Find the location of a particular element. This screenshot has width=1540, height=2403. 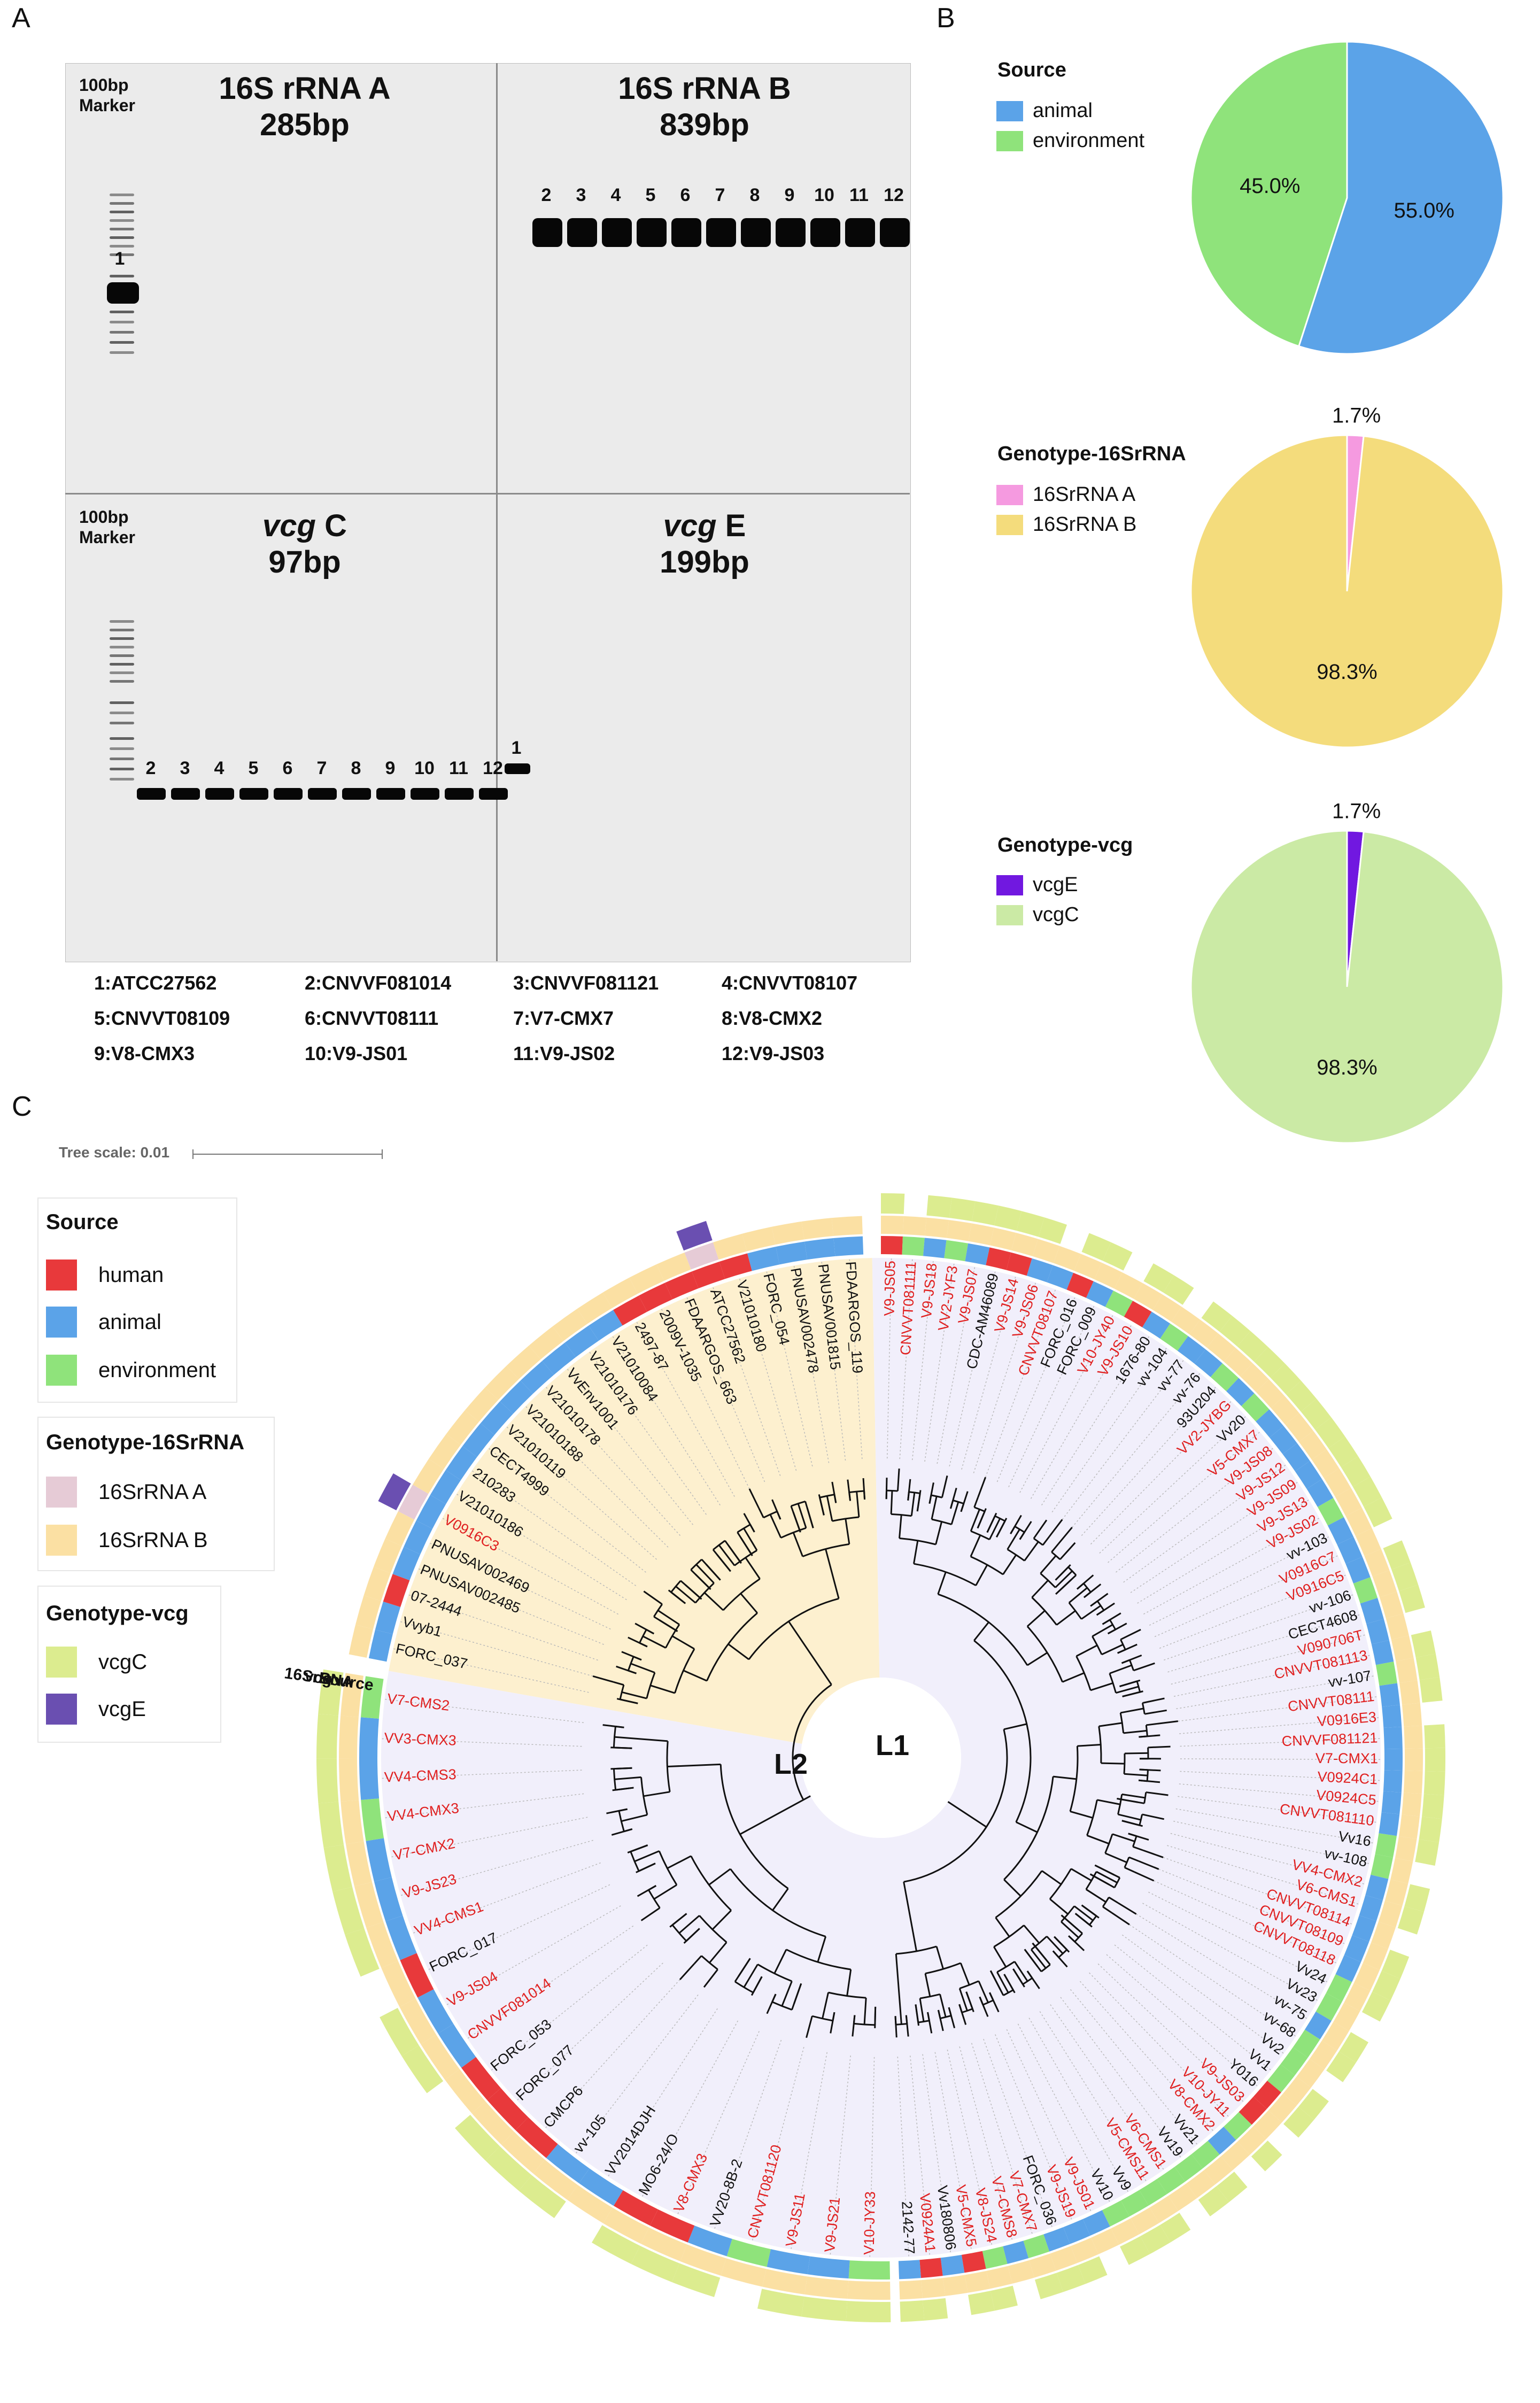

leaf-label: V0924C1 is located at coordinates (1347, 1778).